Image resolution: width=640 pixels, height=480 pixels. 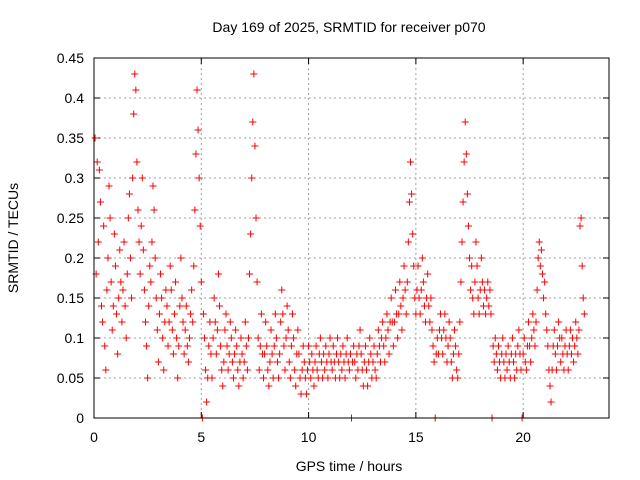 What do you see at coordinates (201, 437) in the screenshot?
I see `x-tick-label: 5` at bounding box center [201, 437].